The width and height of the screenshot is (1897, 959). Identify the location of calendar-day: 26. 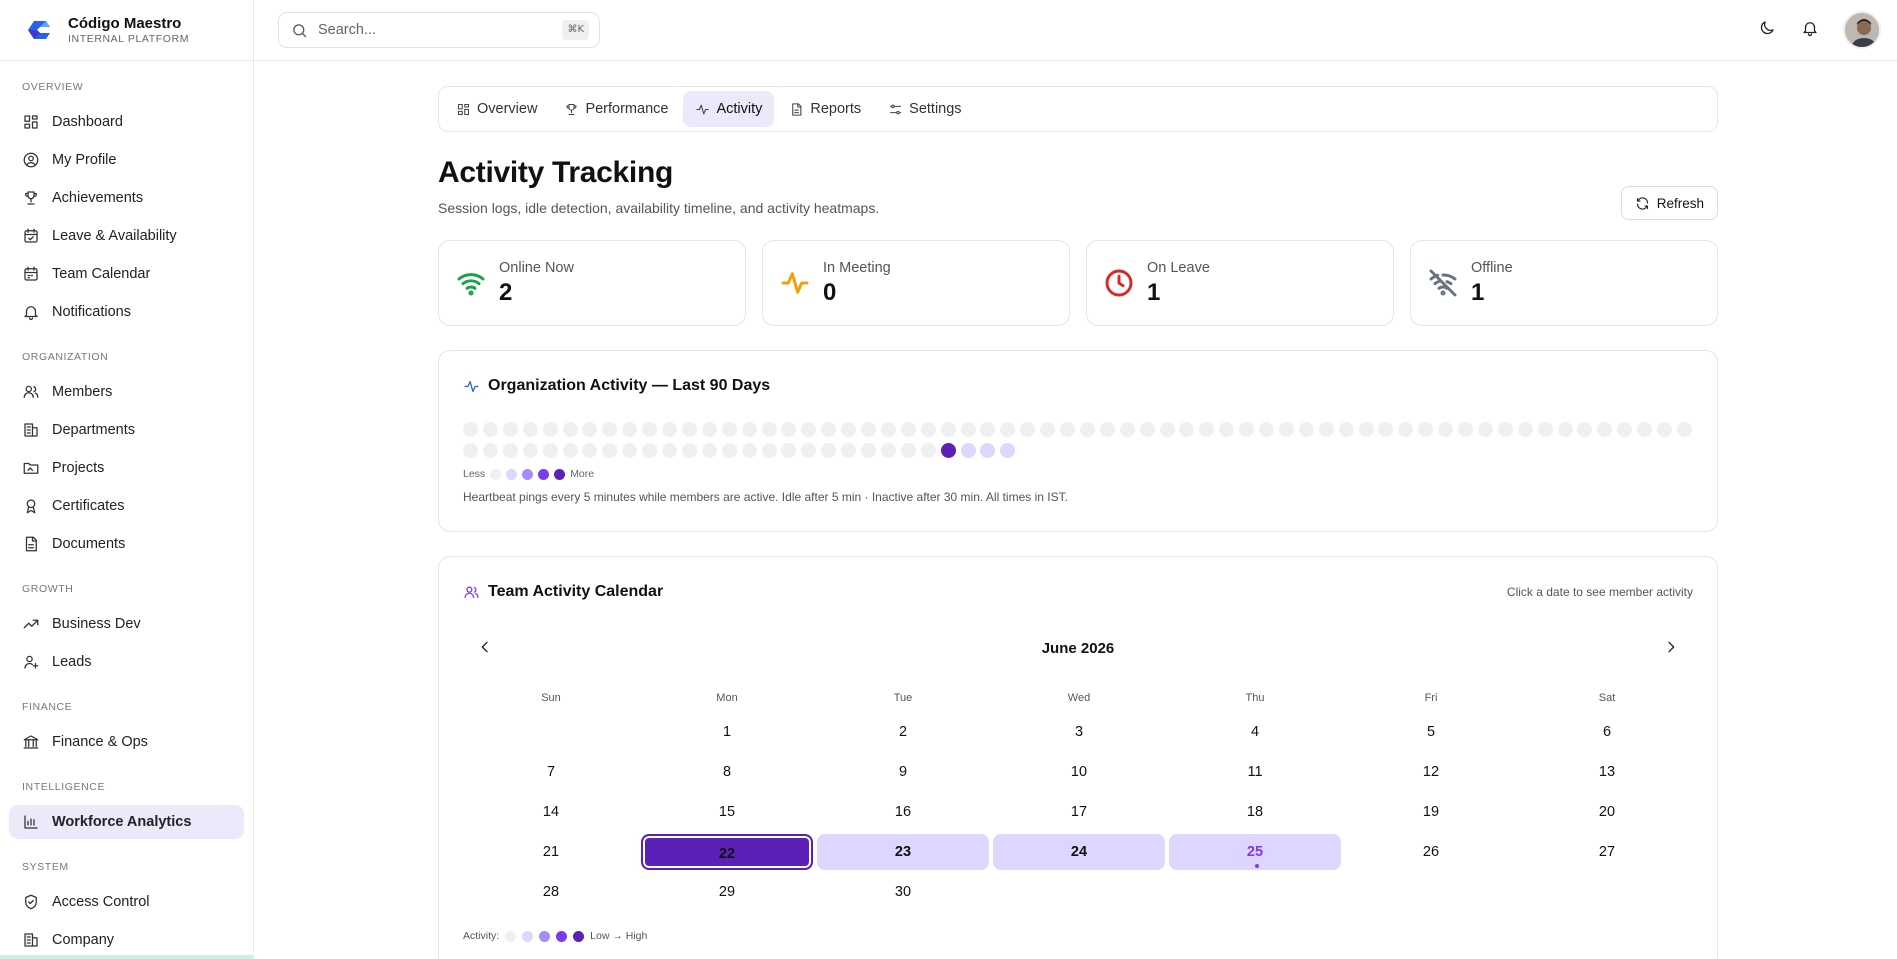
(1431, 852).